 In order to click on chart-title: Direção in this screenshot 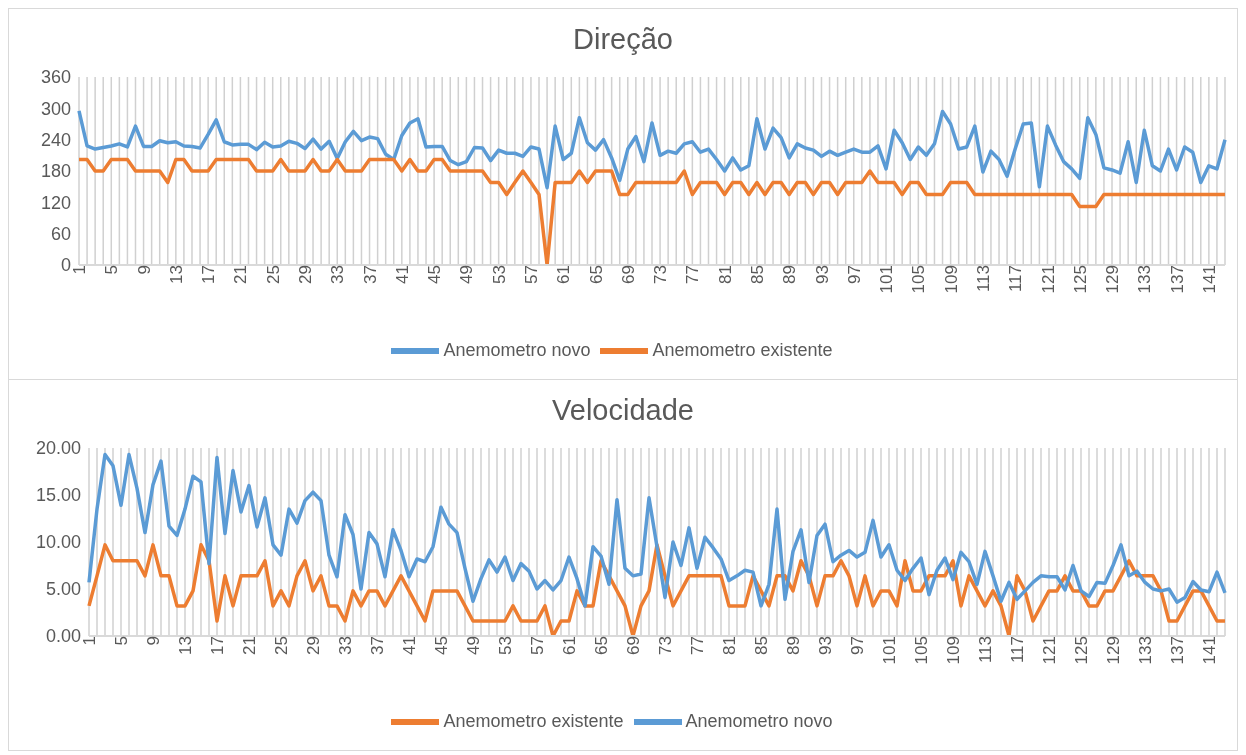, I will do `click(623, 39)`.